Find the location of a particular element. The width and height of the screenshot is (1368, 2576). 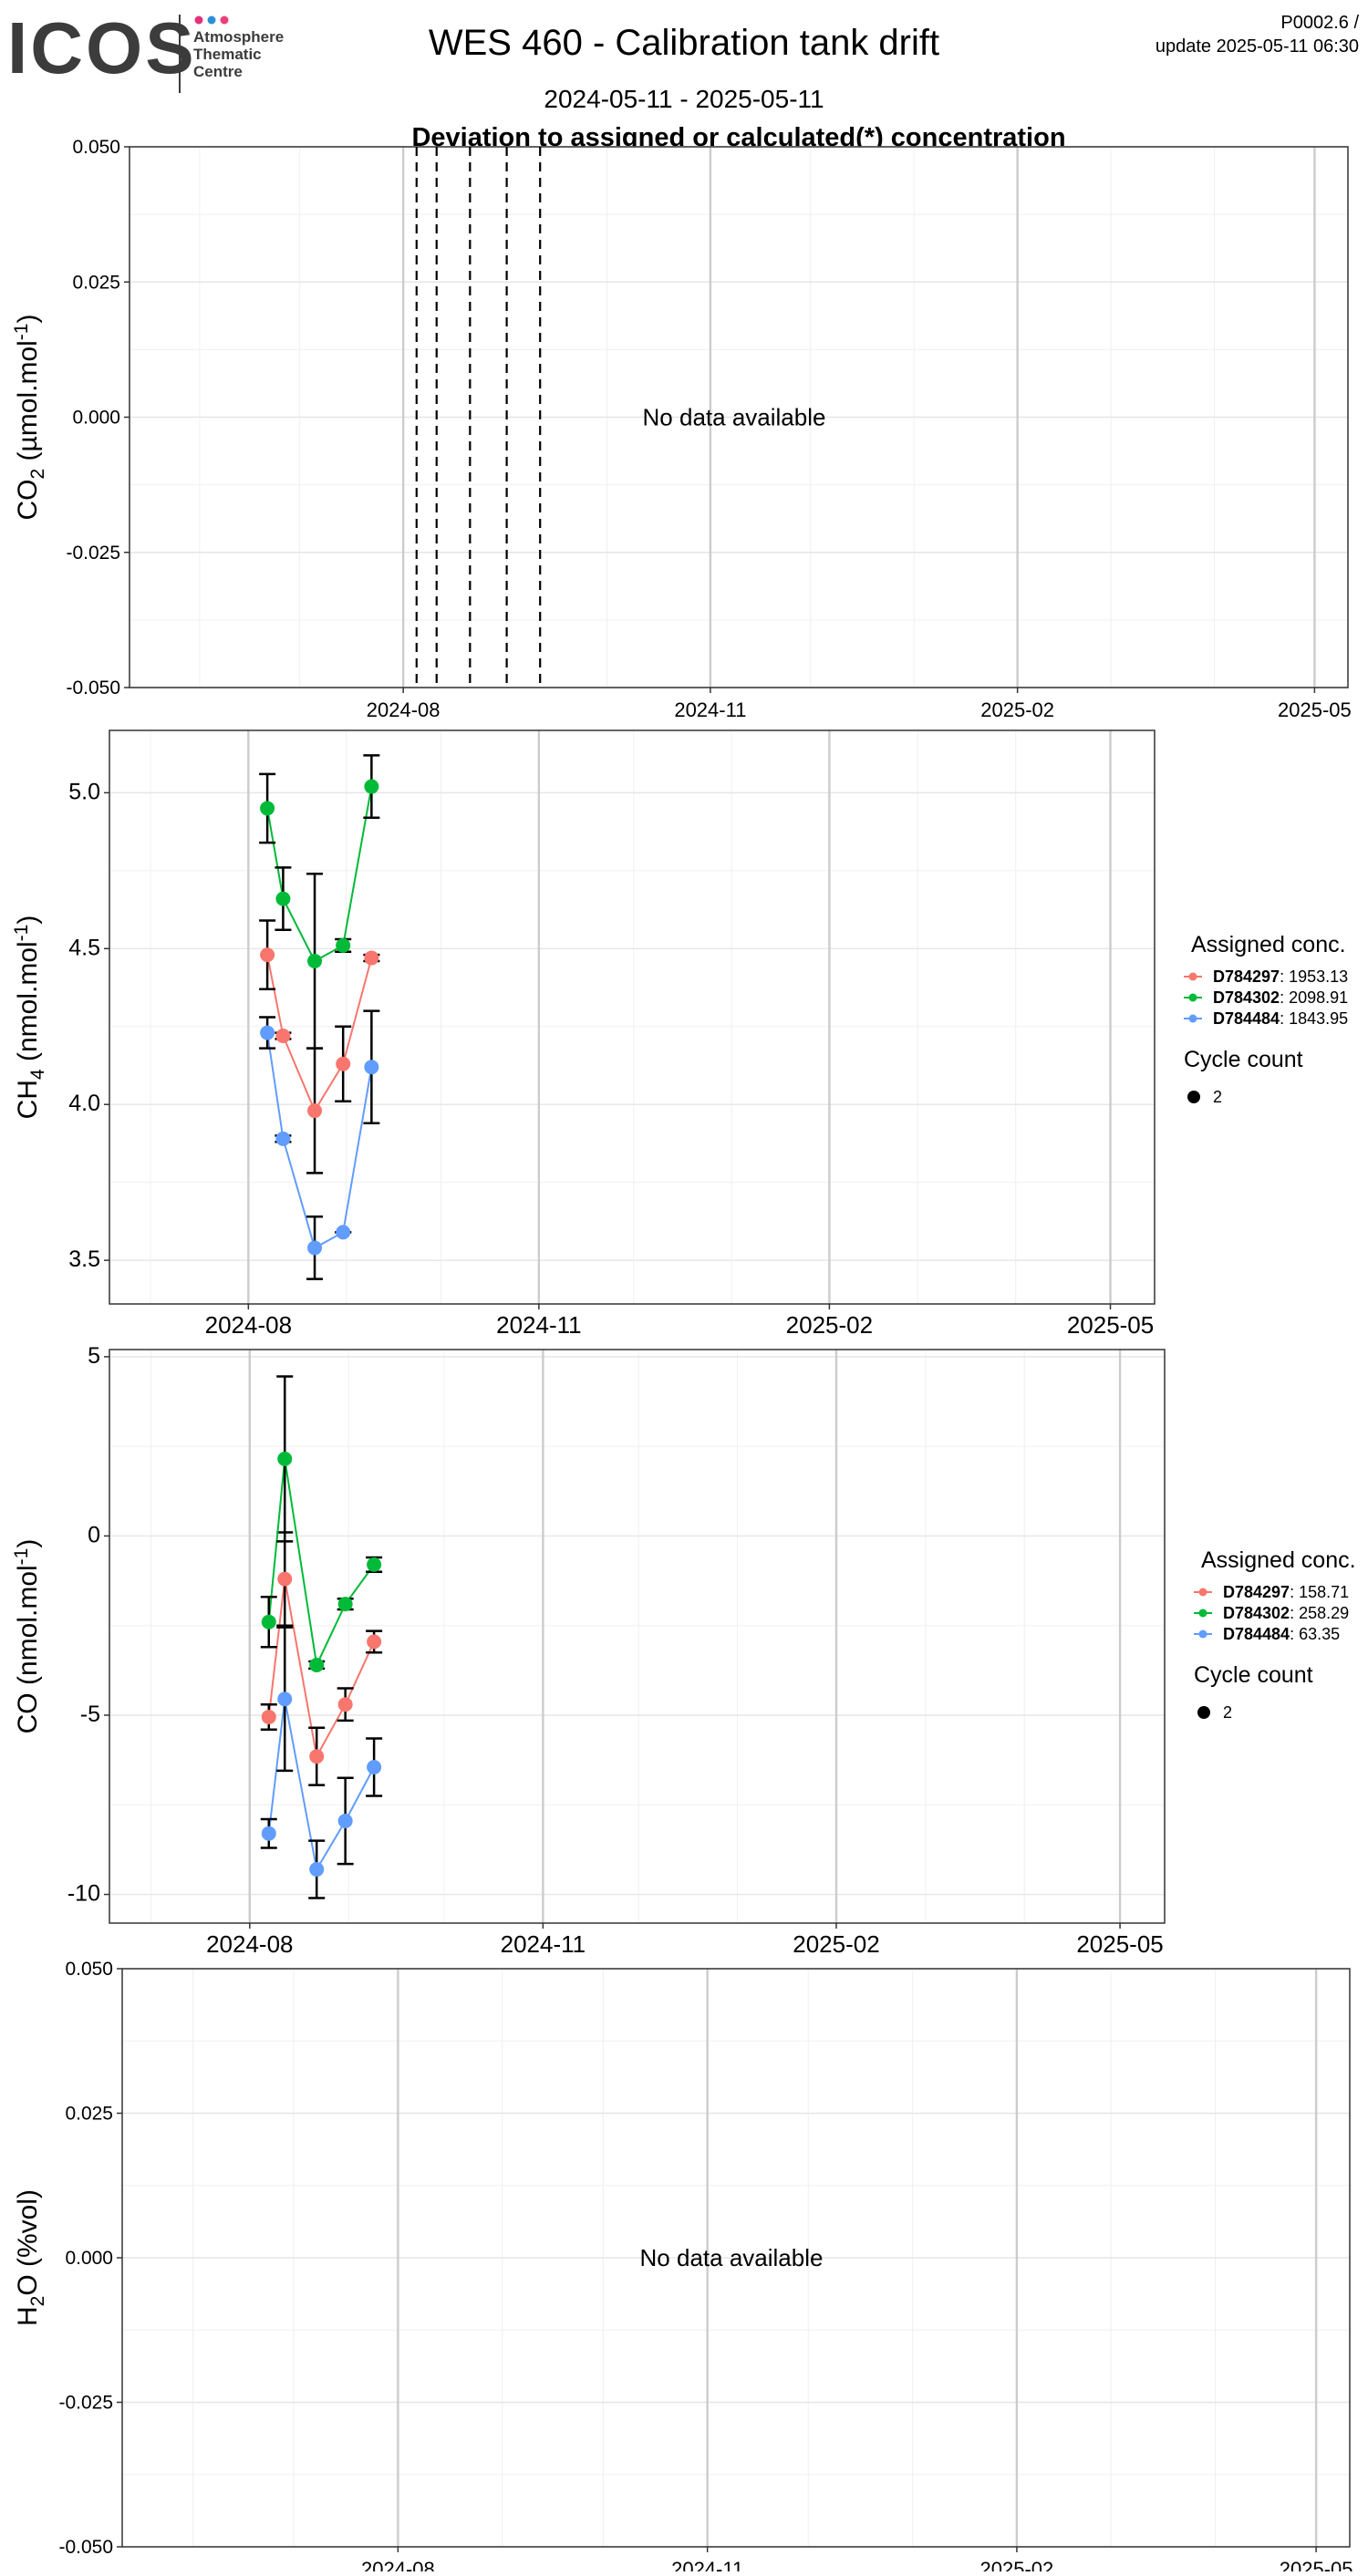

y-tick-label: 4.0 is located at coordinates (84, 1103).